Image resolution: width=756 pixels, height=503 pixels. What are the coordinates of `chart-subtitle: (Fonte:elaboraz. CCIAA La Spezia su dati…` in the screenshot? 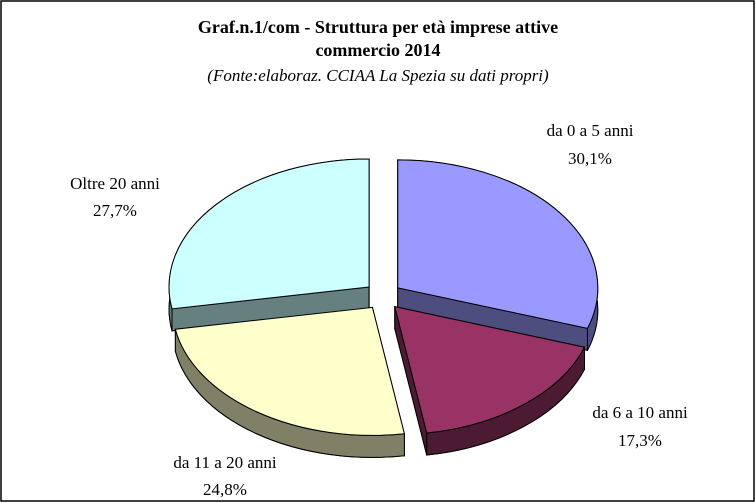 It's located at (378, 75).